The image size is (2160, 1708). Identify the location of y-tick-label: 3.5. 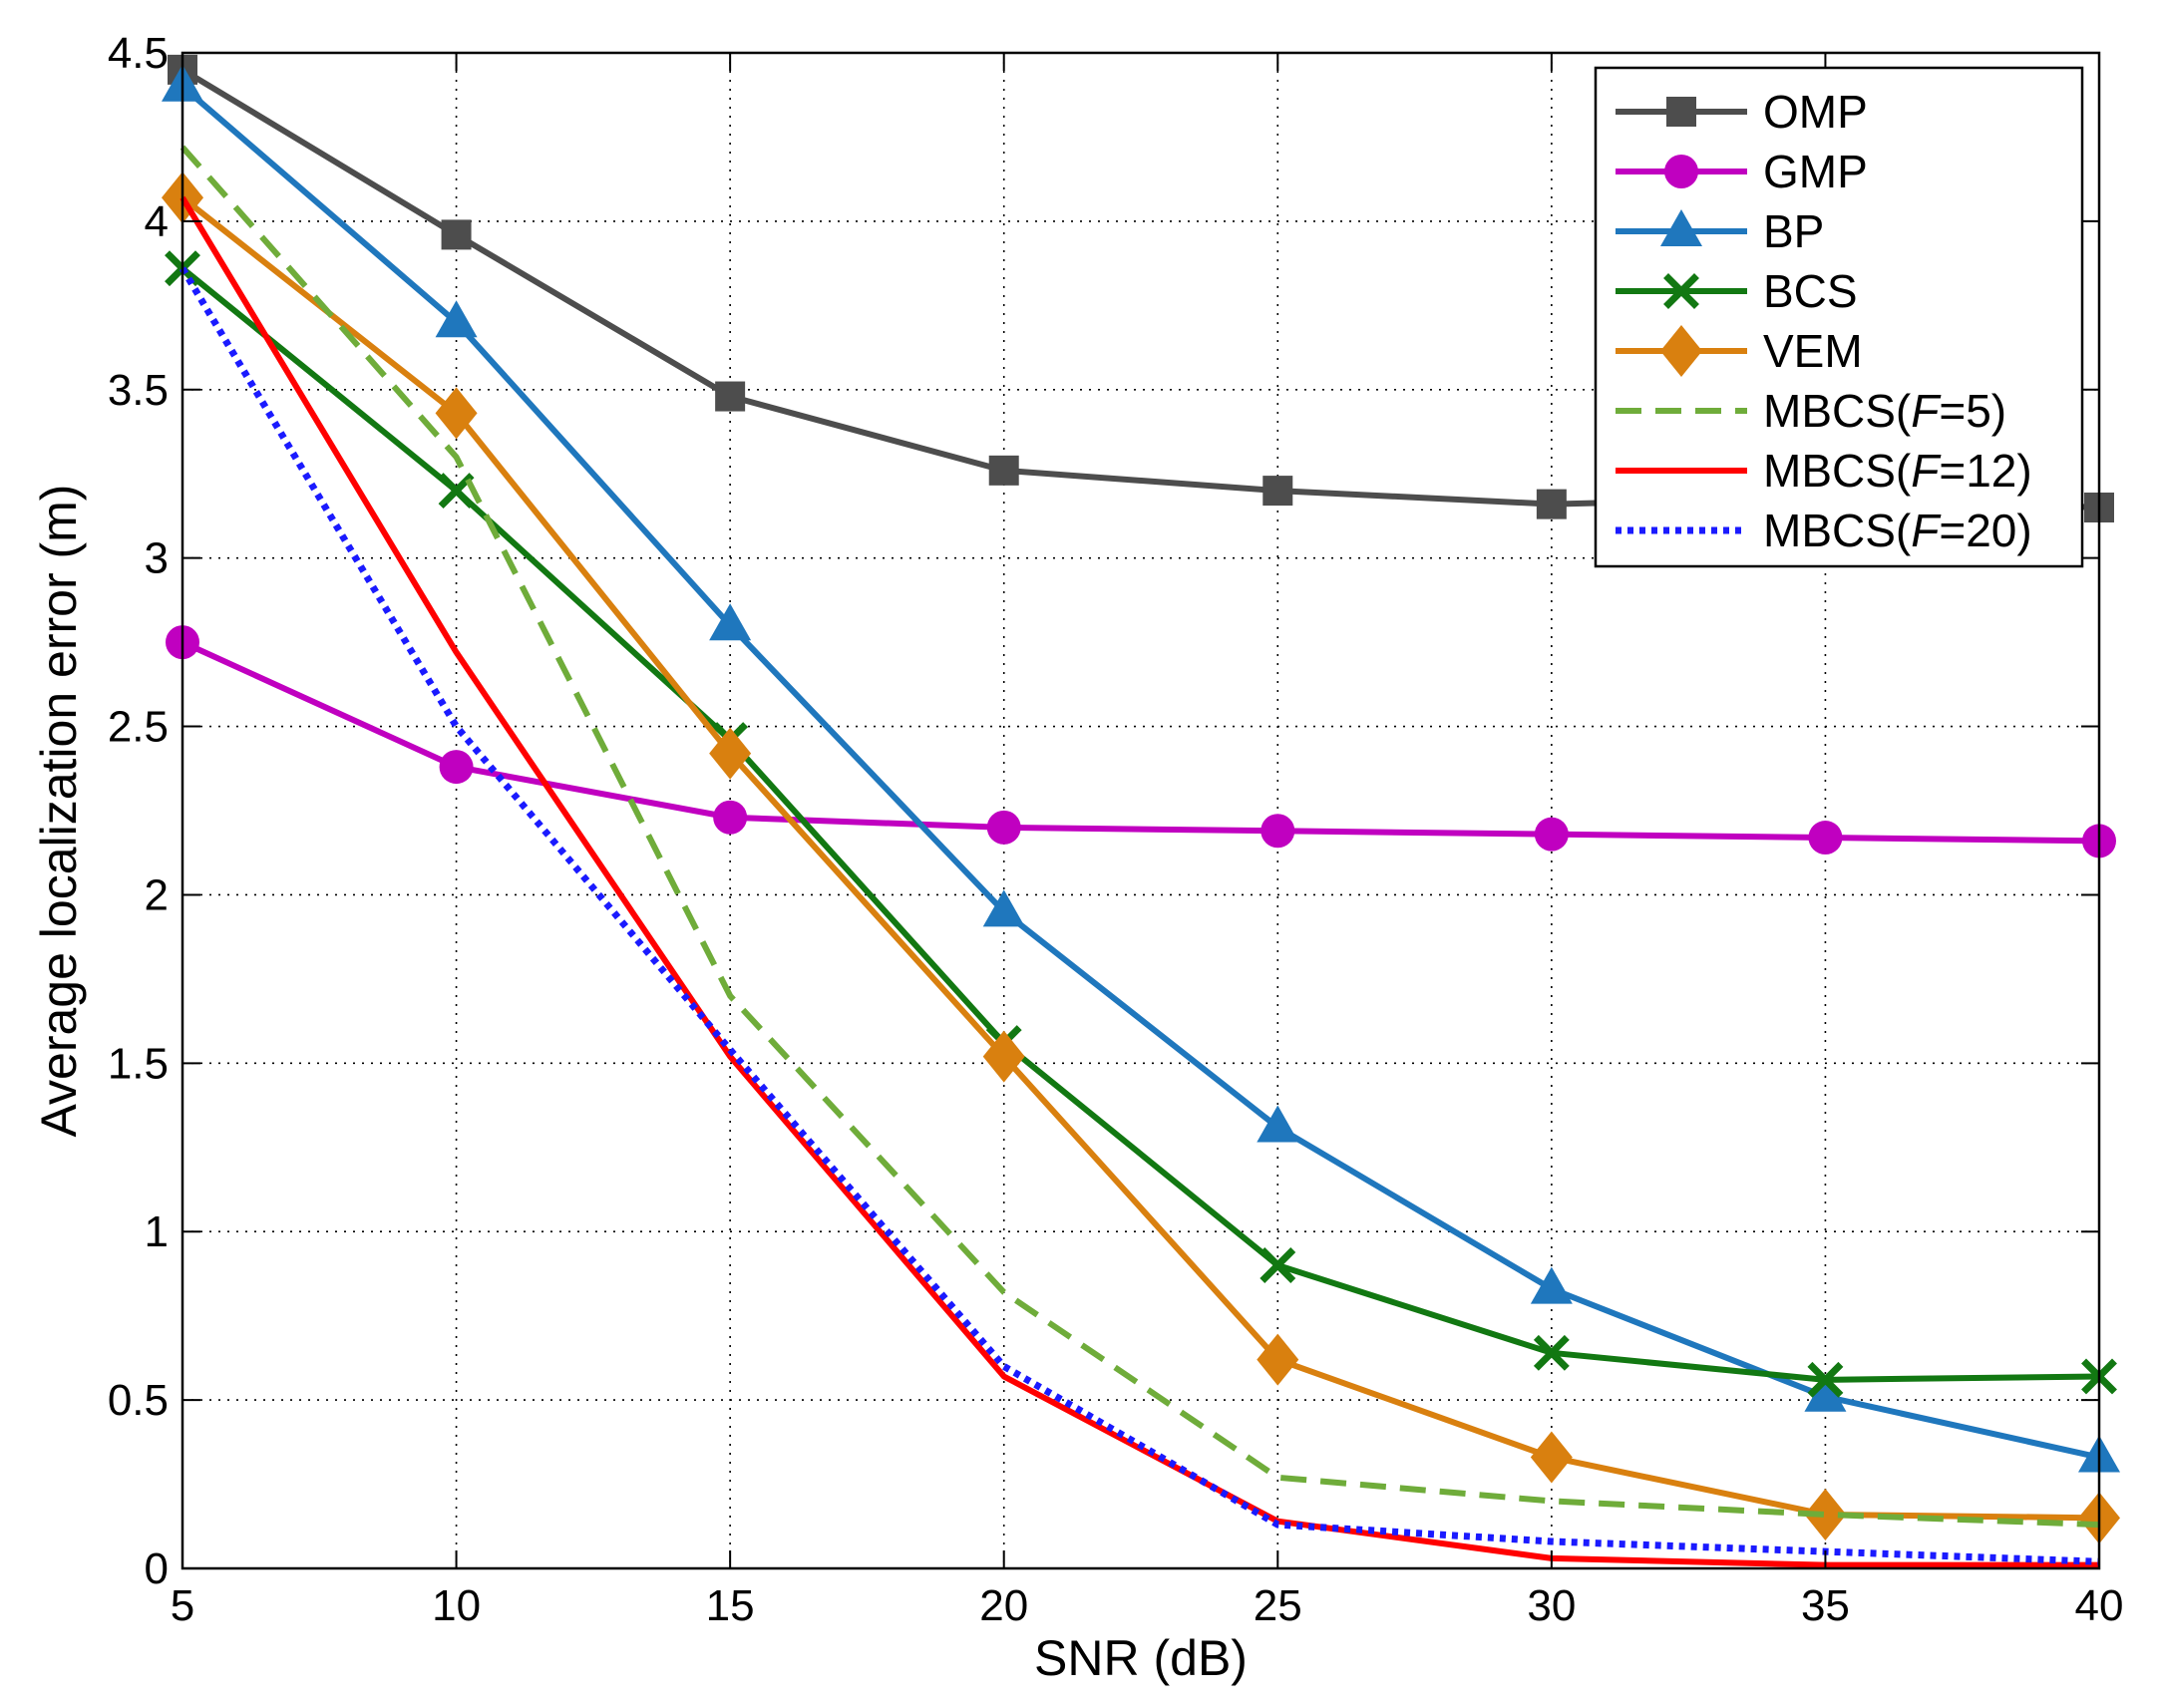
(138, 391).